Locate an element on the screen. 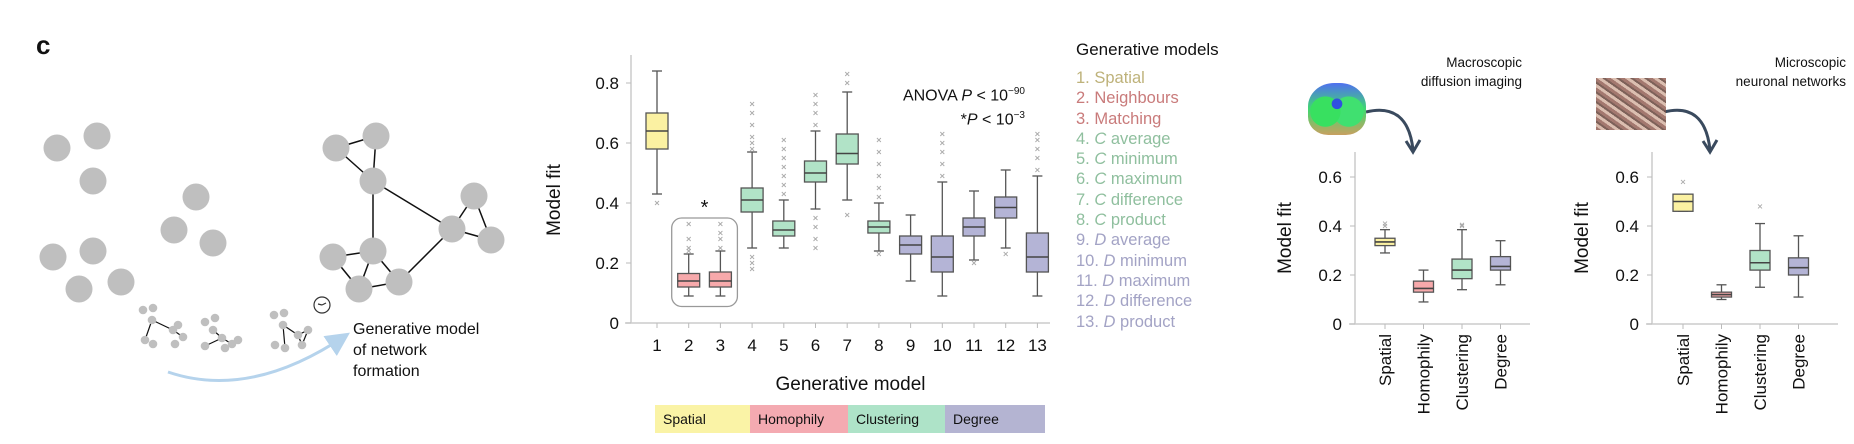 This screenshot has height=444, width=1854. y-tick-label: 0.6 is located at coordinates (1330, 177).